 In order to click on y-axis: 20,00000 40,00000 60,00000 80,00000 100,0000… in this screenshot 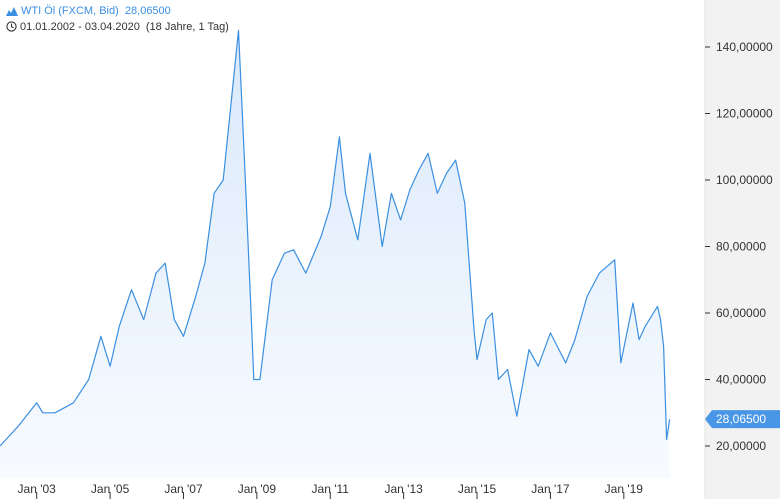, I will do `click(739, 246)`.